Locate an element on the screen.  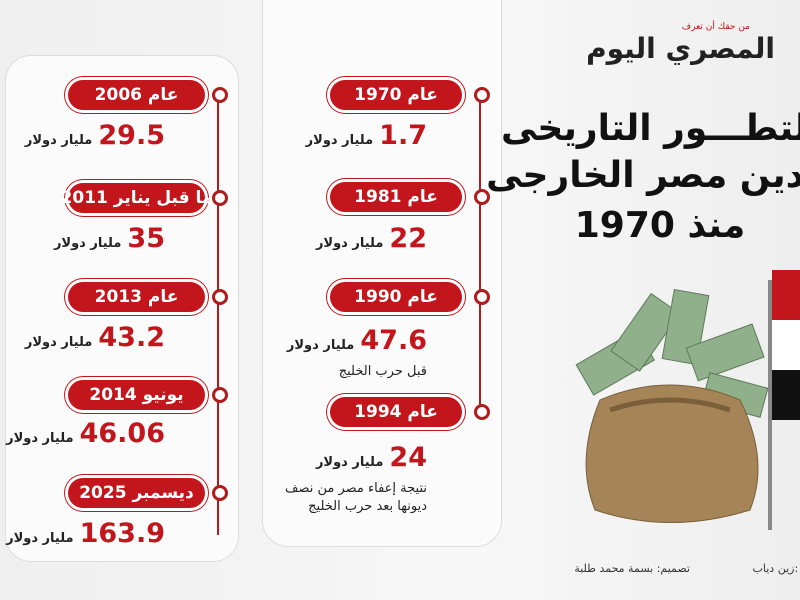
year-pill: عام 1970 is located at coordinates (396, 95).